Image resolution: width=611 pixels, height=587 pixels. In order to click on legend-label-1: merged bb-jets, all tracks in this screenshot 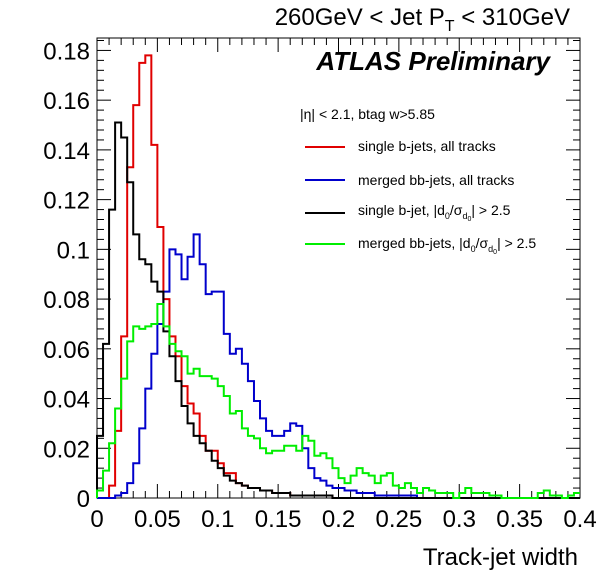, I will do `click(436, 180)`.